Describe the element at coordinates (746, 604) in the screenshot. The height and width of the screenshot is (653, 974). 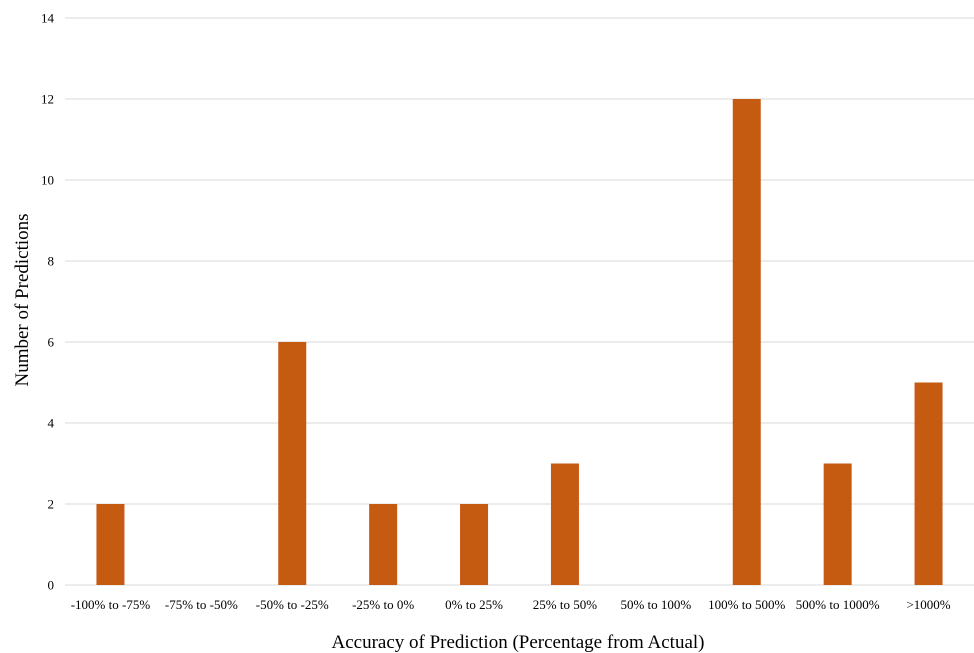
I see `x-tick-label: 100% to 500%` at that location.